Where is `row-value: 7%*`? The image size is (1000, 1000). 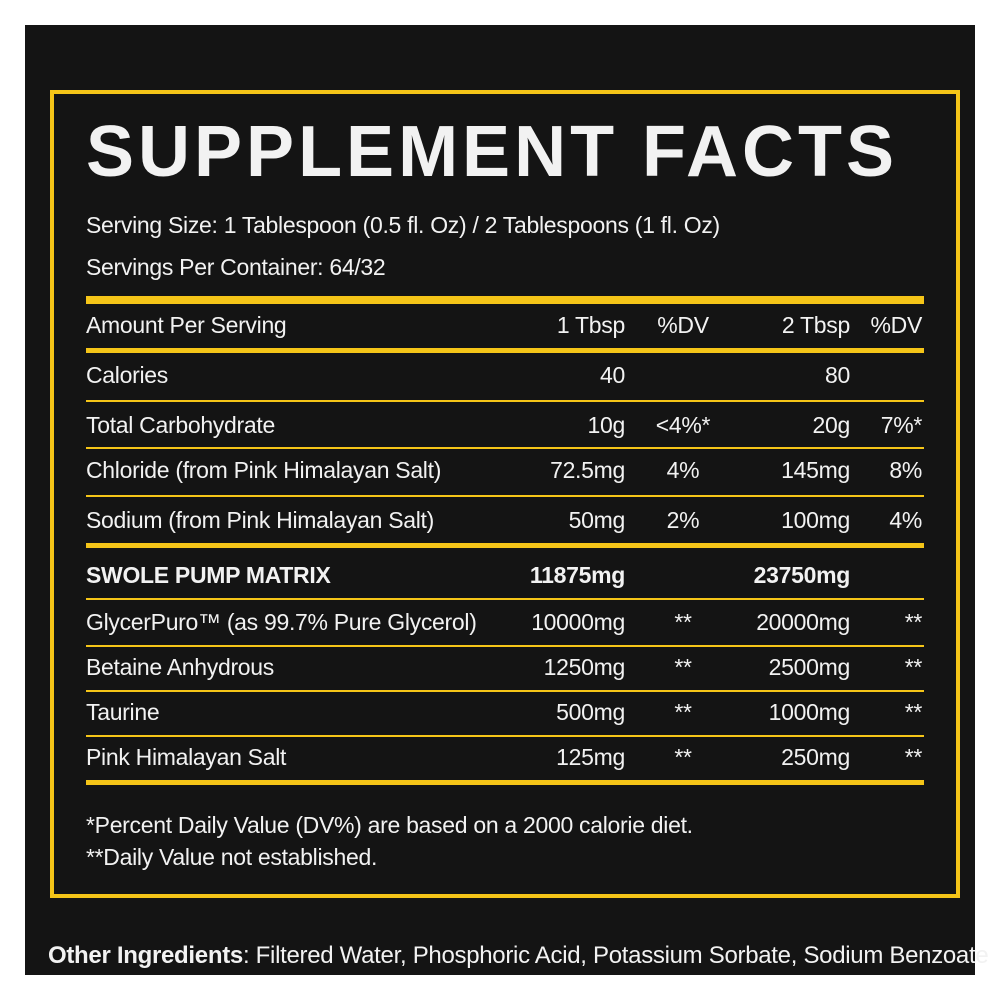 row-value: 7%* is located at coordinates (901, 425).